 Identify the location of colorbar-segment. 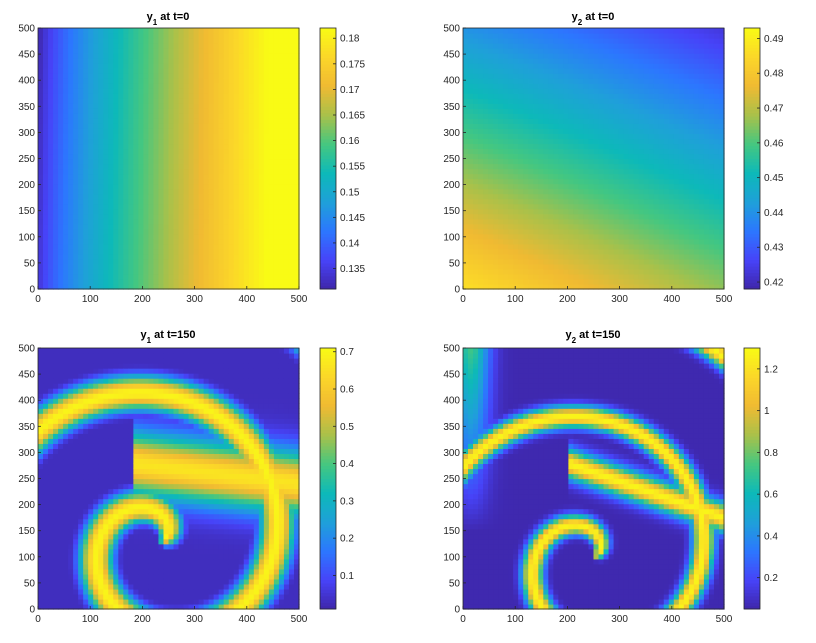
(328, 150).